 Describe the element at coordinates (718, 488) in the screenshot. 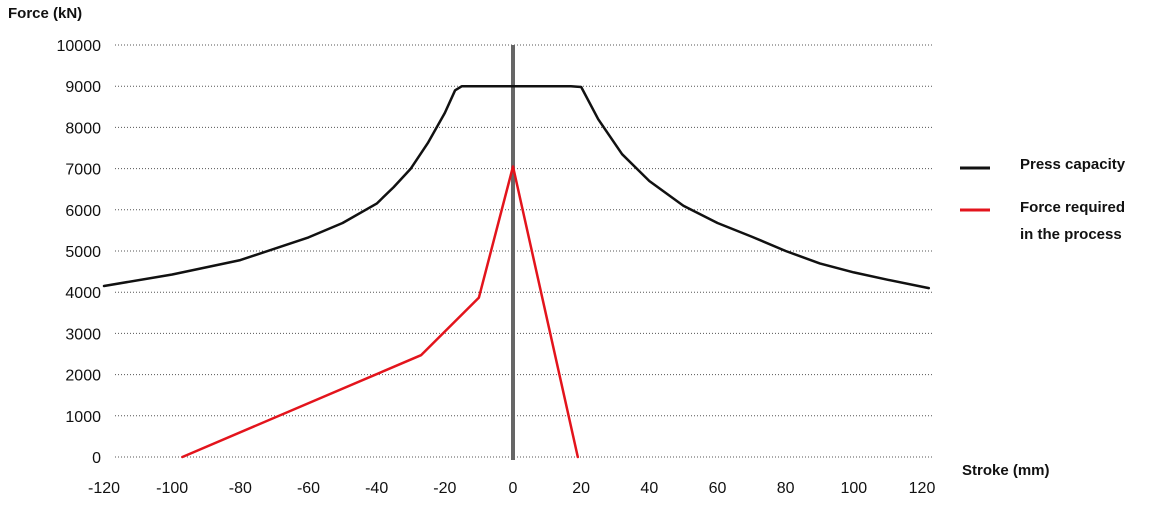

I see `x-tick-label: 60` at that location.